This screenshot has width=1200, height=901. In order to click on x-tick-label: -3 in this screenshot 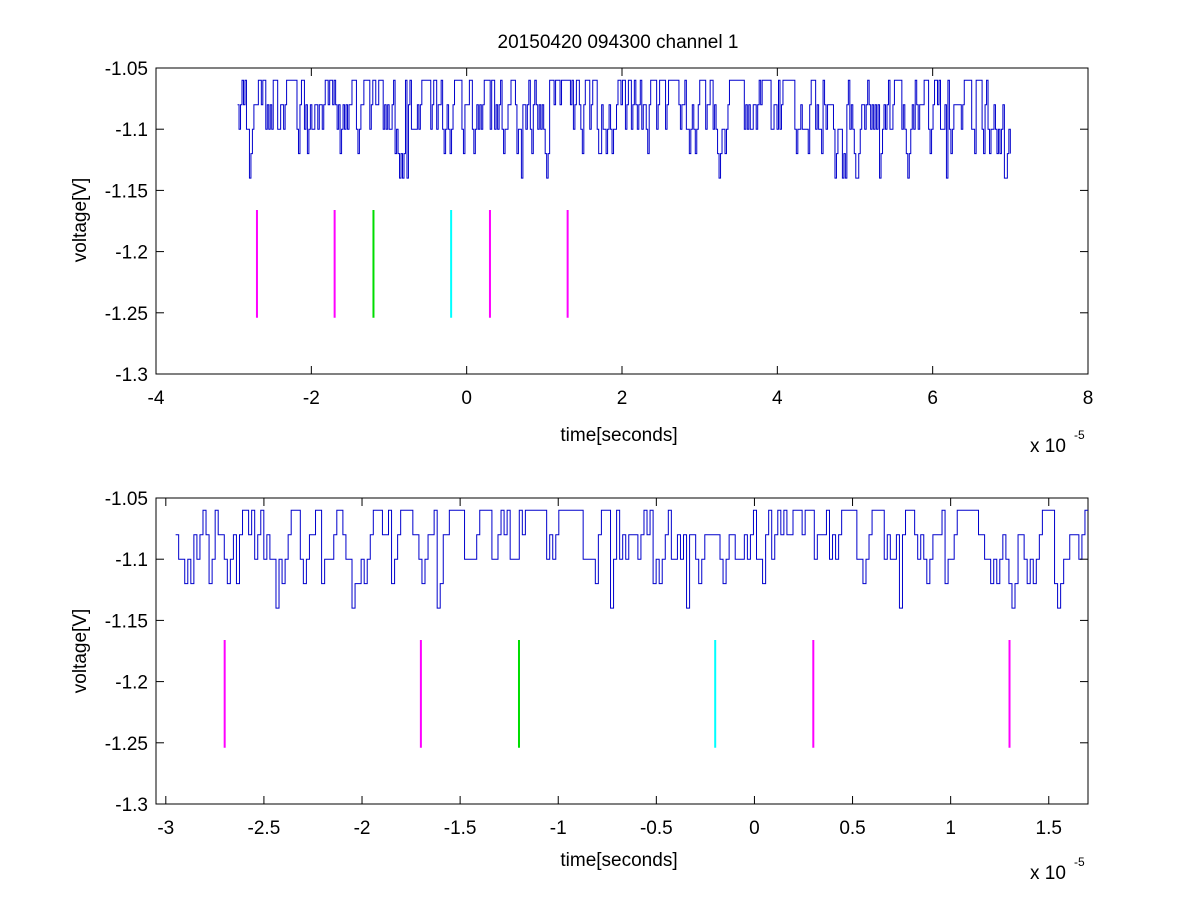, I will do `click(165, 828)`.